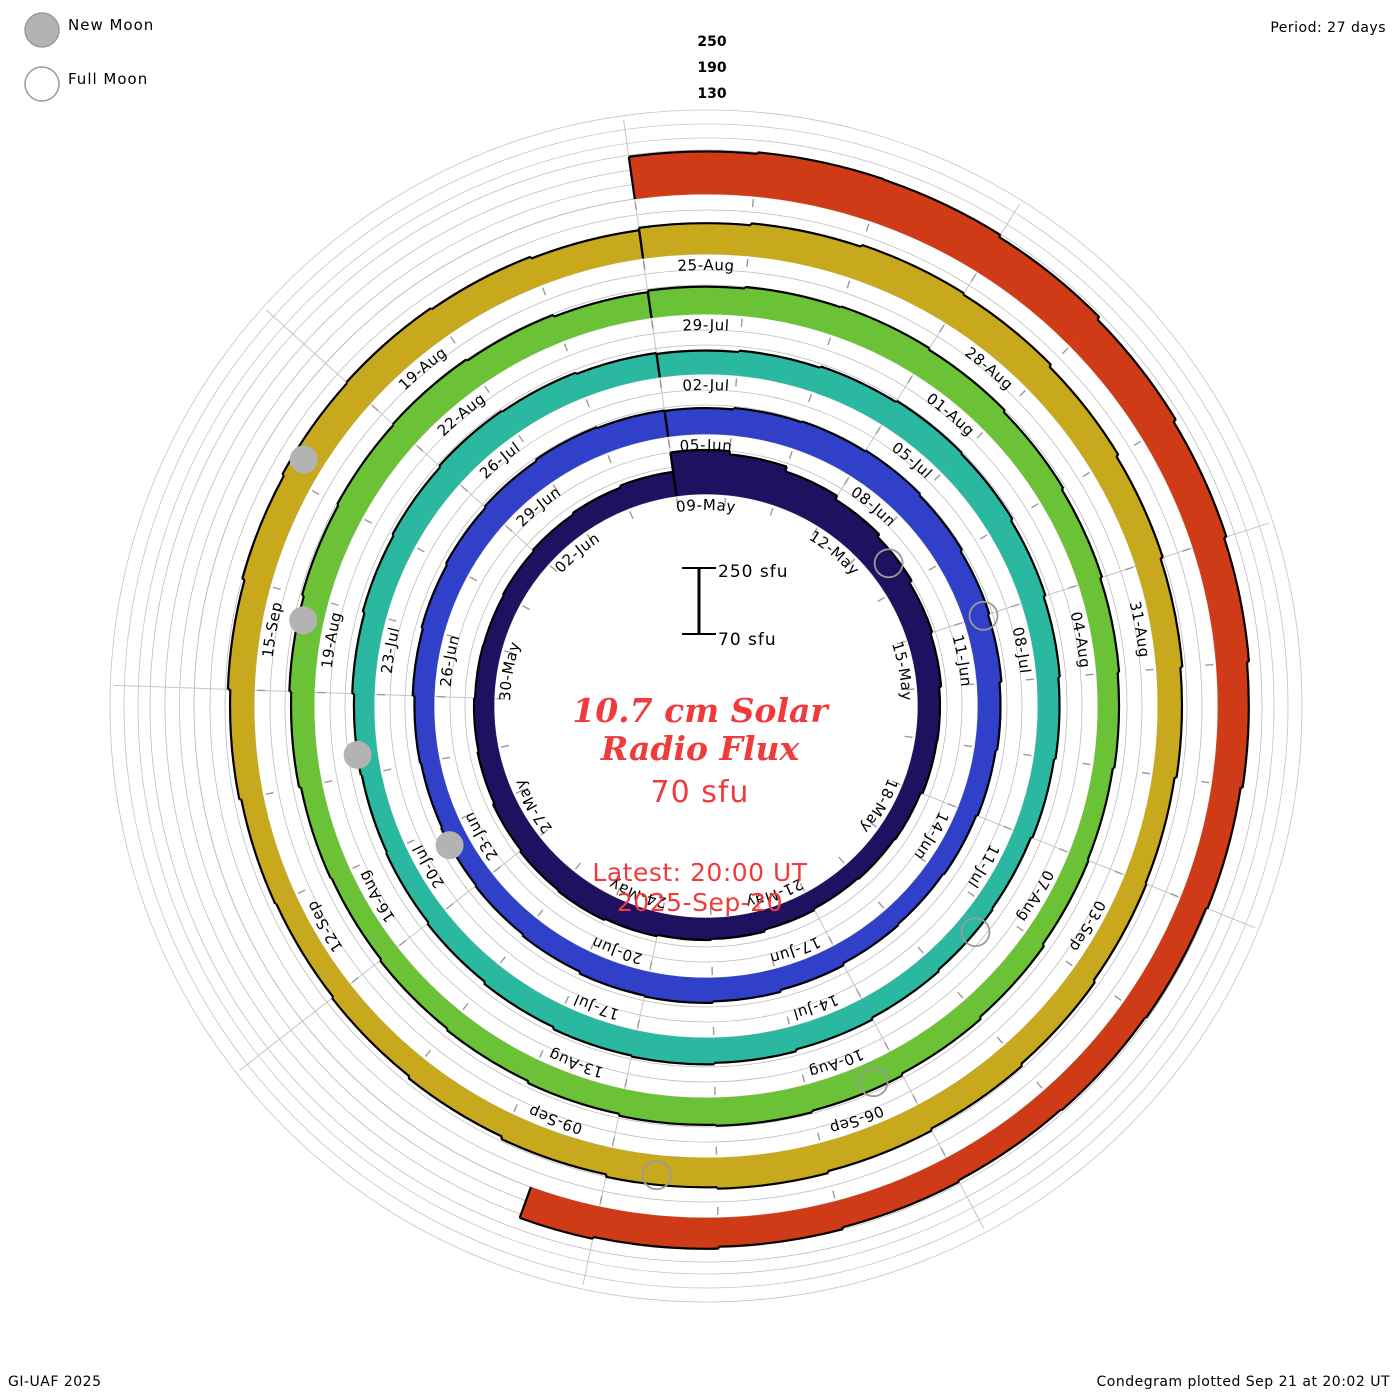 The height and width of the screenshot is (1400, 1400). What do you see at coordinates (42, 57) in the screenshot?
I see `legend-swatches` at bounding box center [42, 57].